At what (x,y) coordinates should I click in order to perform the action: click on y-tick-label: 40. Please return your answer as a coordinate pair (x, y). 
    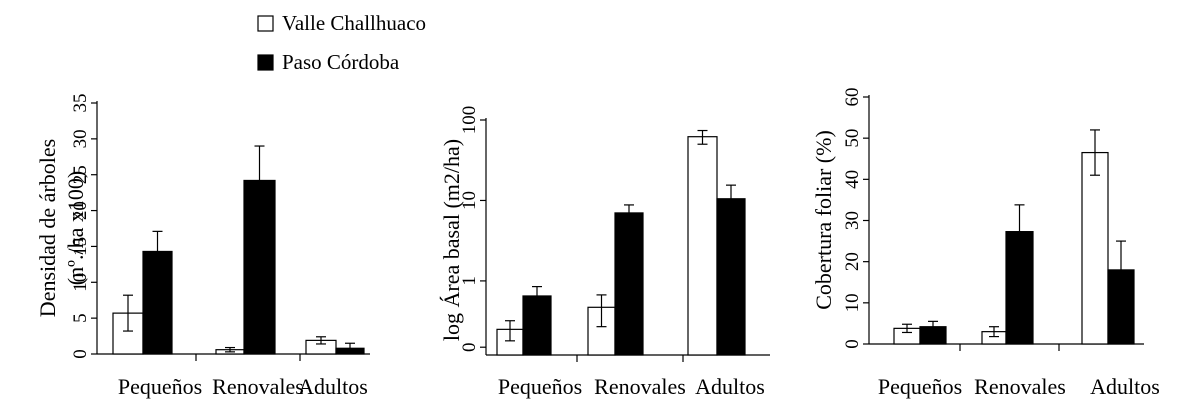
    Looking at the image, I should click on (852, 179).